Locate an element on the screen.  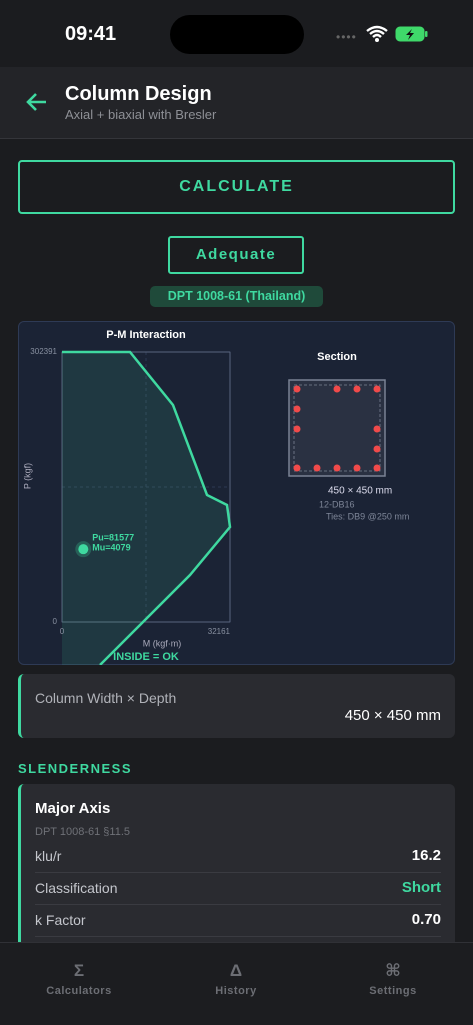
time: 09:41 is located at coordinates (91, 34).